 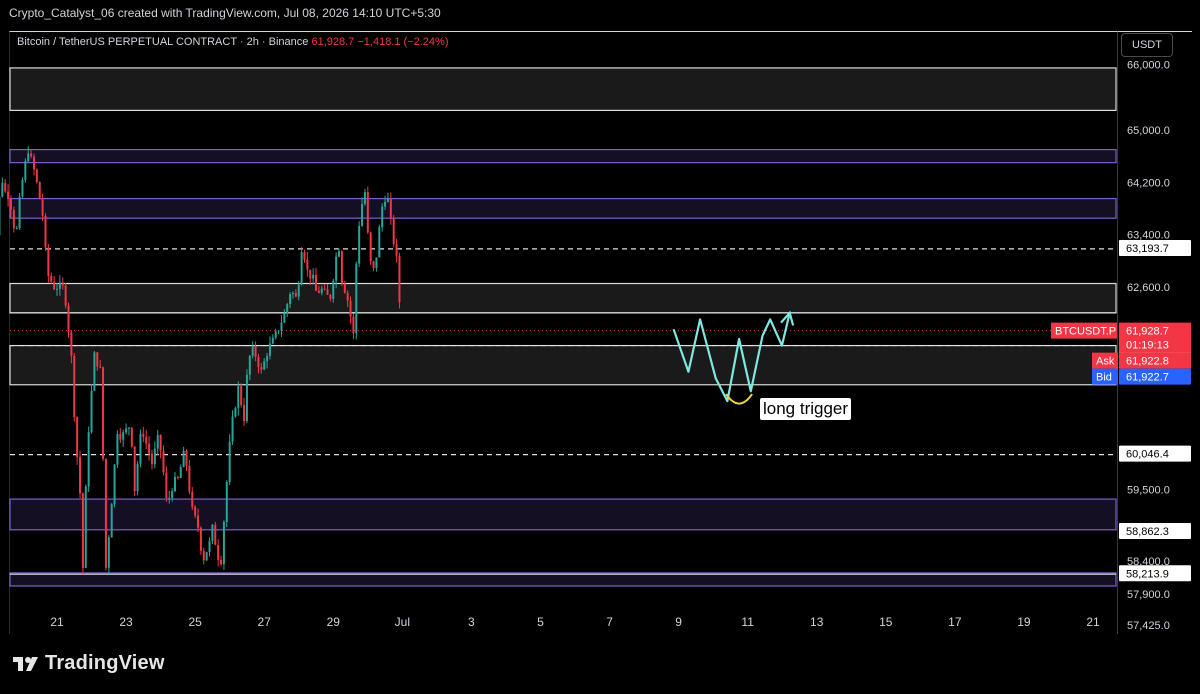 What do you see at coordinates (1147, 45) in the screenshot?
I see `currency-button: USDT` at bounding box center [1147, 45].